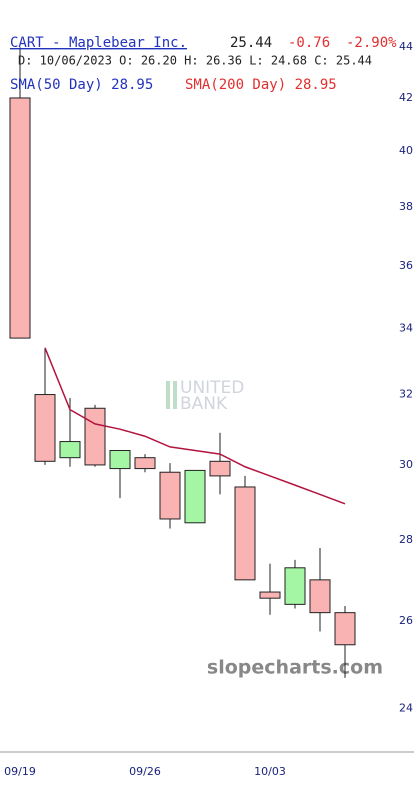 The height and width of the screenshot is (793, 414). Describe the element at coordinates (270, 771) in the screenshot. I see `x-tick-label: 10/03` at that location.